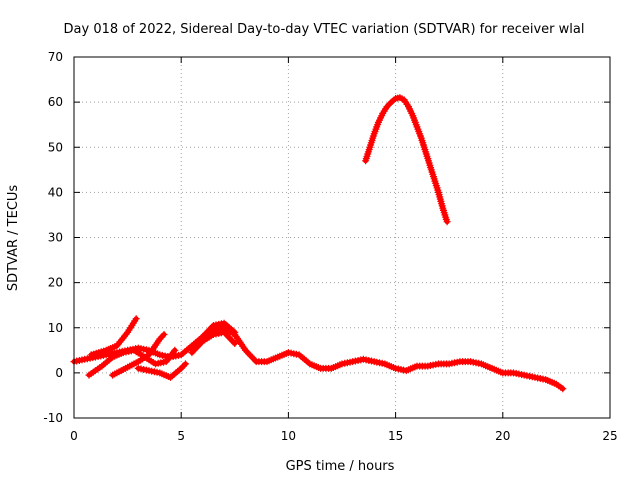 The image size is (640, 485). What do you see at coordinates (161, 370) in the screenshot?
I see `series-lower-arc` at bounding box center [161, 370].